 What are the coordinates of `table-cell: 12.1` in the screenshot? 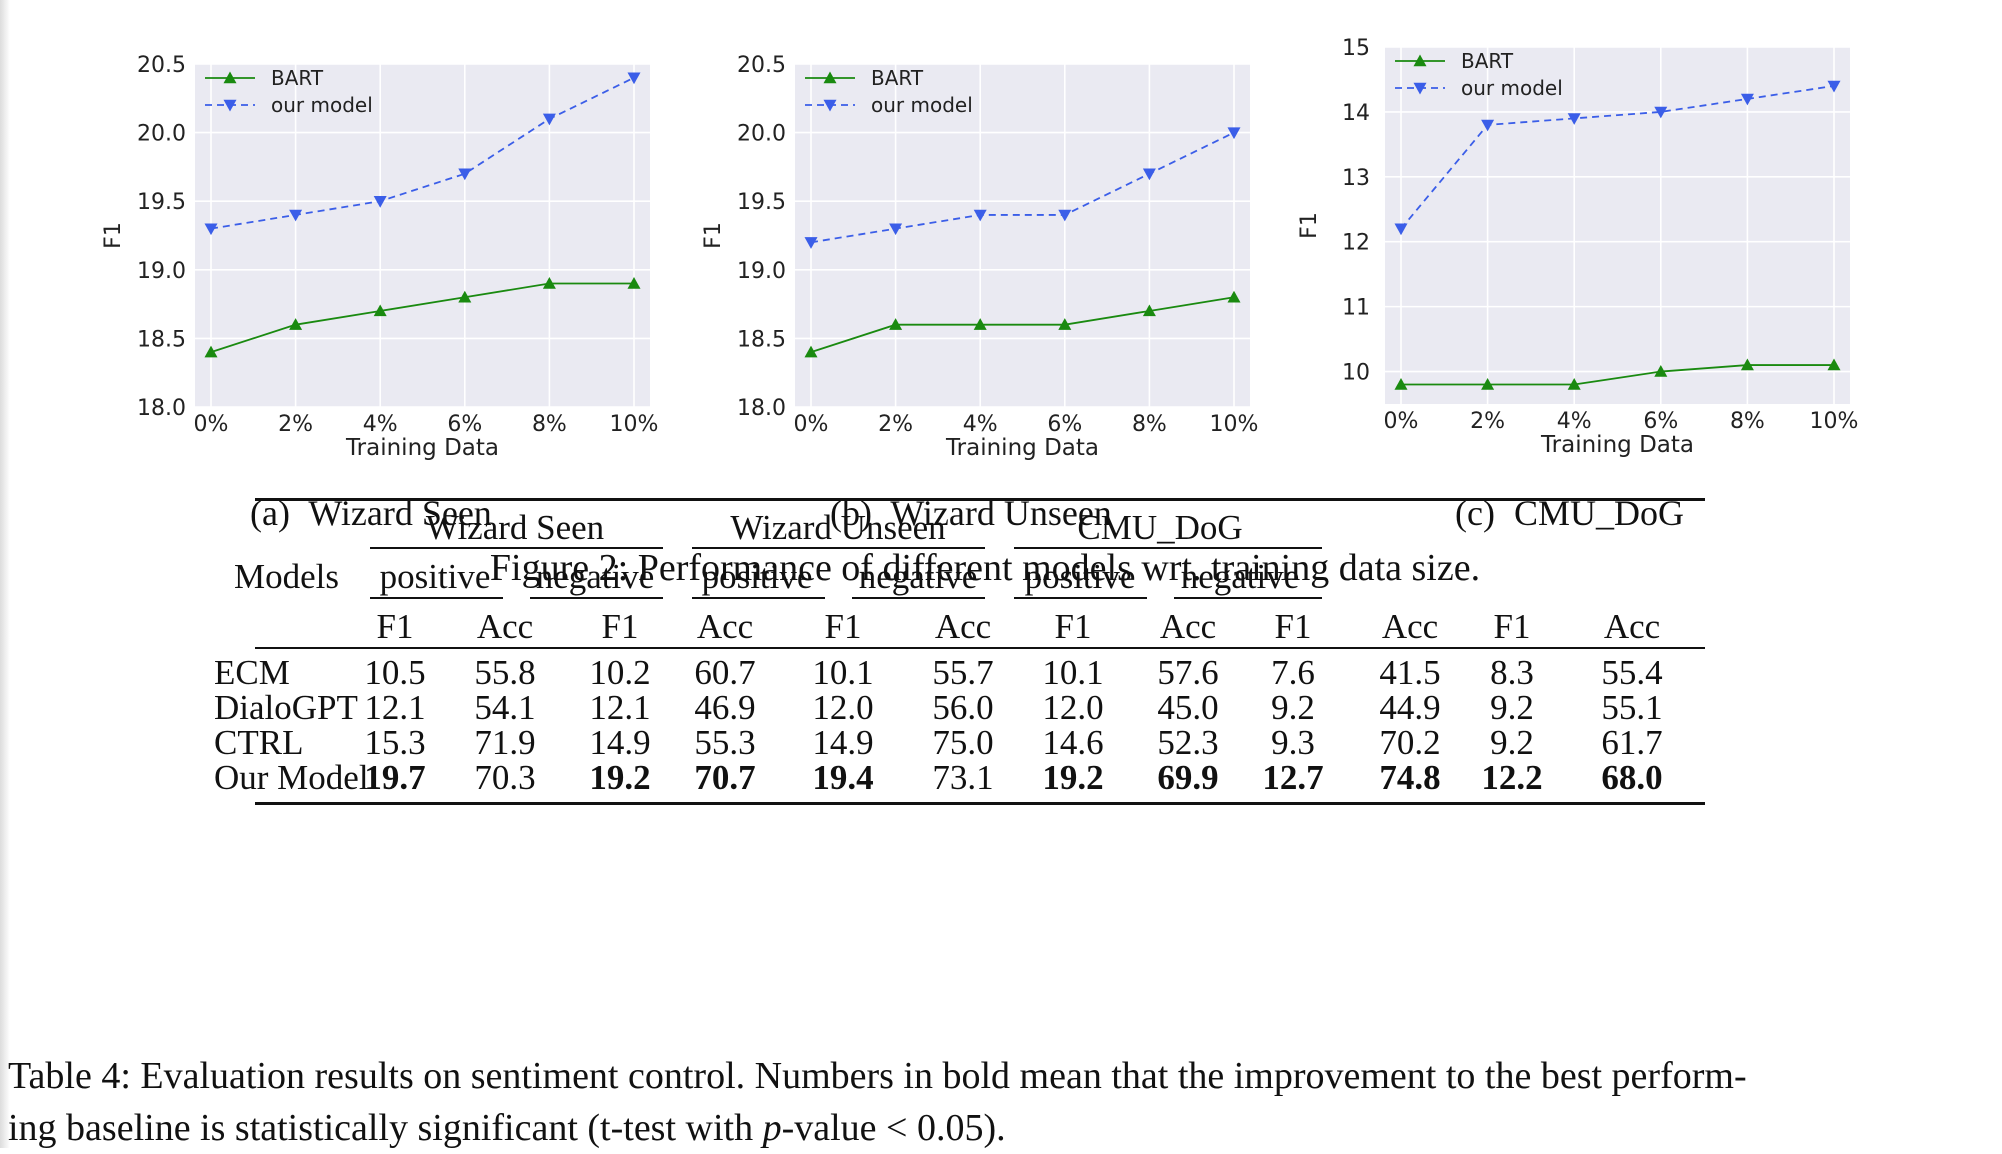 It's located at (620, 707).